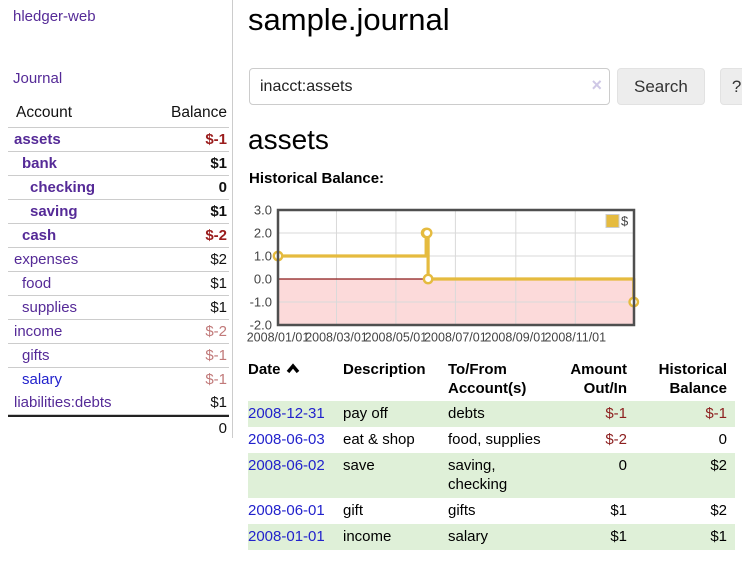  Describe the element at coordinates (692, 379) in the screenshot. I see `column-header-balance: Historical Balance` at that location.